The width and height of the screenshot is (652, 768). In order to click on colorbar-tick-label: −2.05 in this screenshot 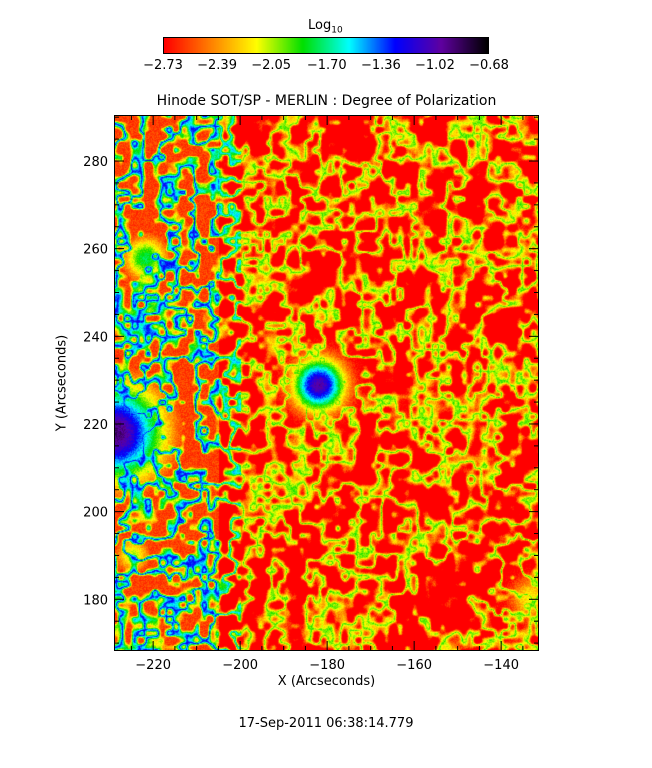, I will do `click(271, 65)`.